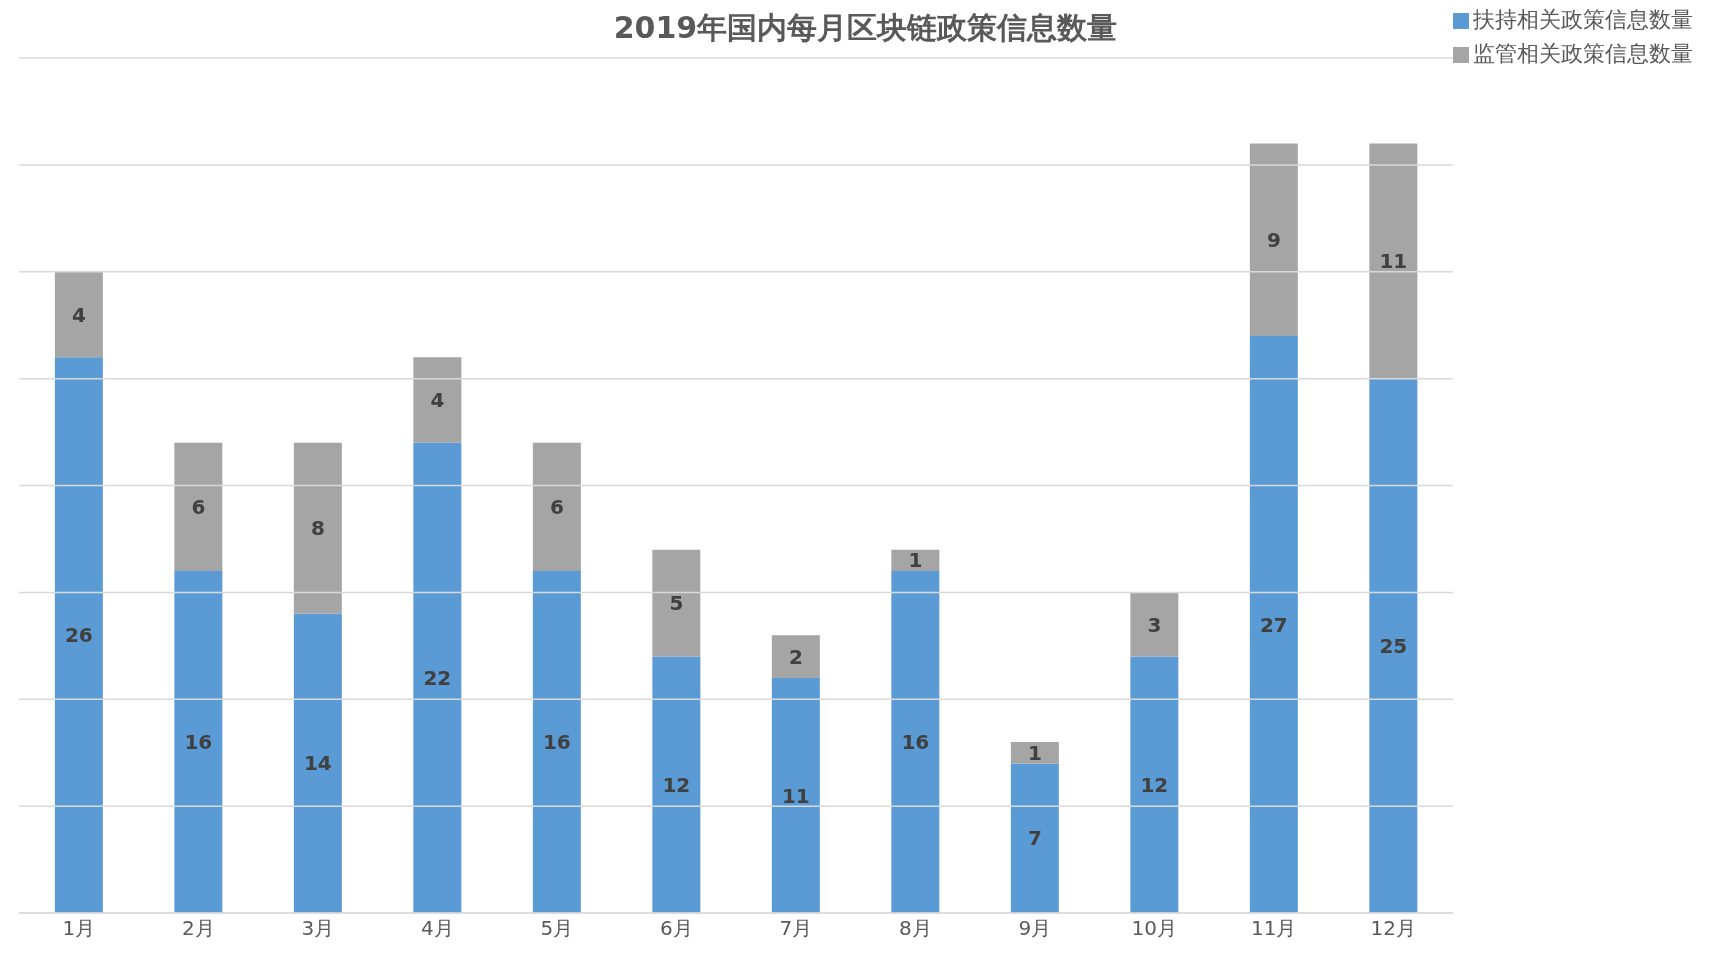 The image size is (1731, 979). I want to click on data-label: 8, so click(317, 528).